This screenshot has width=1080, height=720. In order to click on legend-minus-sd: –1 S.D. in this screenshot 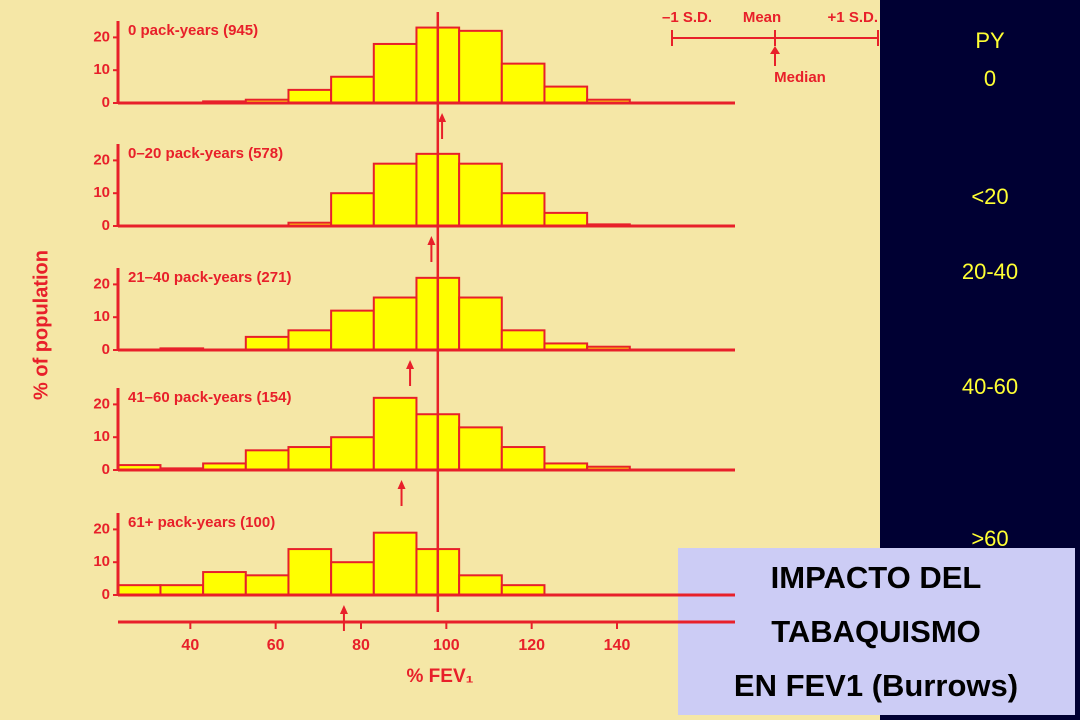, I will do `click(687, 17)`.